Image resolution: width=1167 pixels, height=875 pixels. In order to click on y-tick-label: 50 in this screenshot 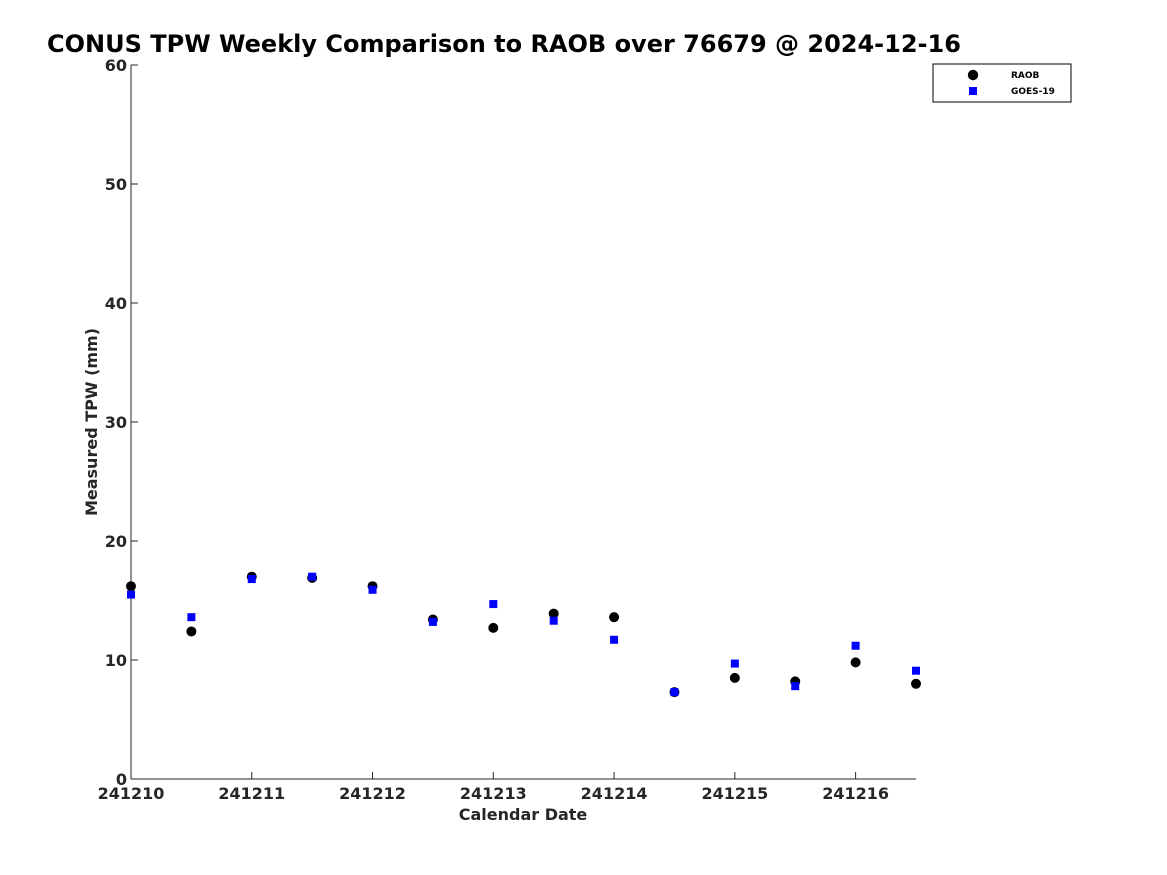, I will do `click(116, 184)`.